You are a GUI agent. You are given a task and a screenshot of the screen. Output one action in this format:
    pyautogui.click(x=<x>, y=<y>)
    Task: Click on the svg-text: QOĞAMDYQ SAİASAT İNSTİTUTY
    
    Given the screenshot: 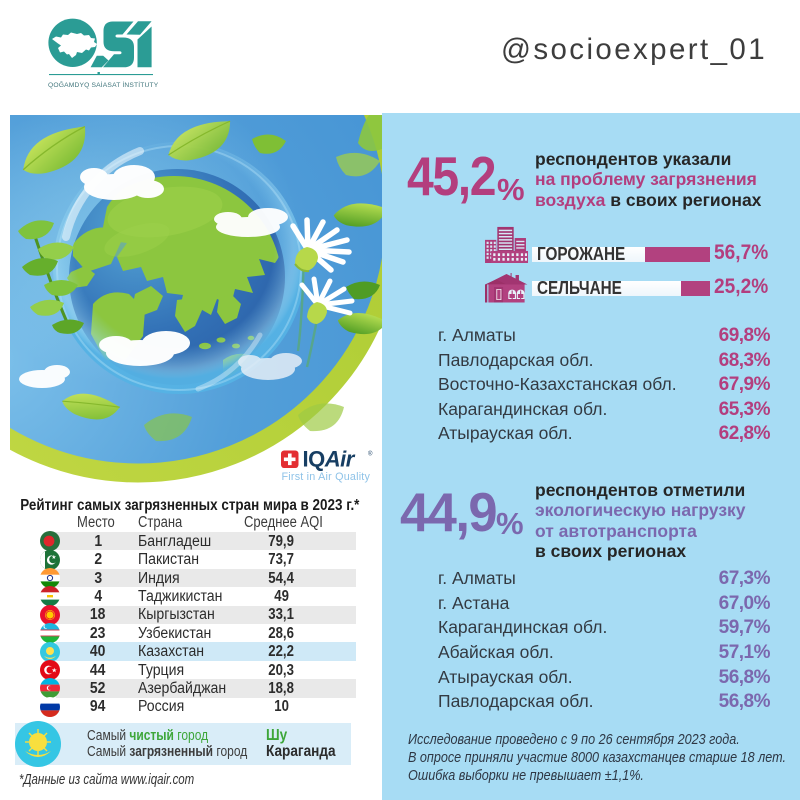 What is the action you would take?
    pyautogui.click(x=103, y=84)
    